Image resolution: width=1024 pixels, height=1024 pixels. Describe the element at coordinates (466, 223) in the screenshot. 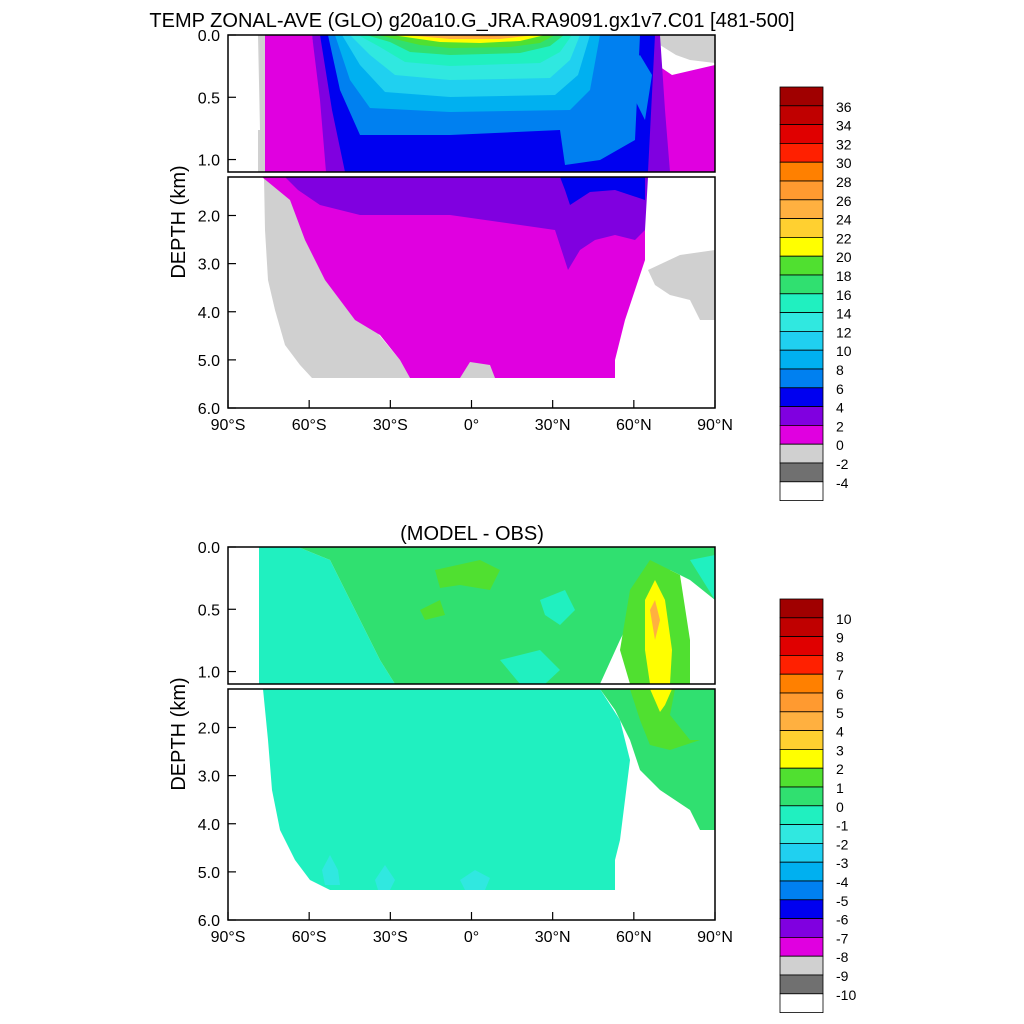

I see `top-lower-purple` at that location.